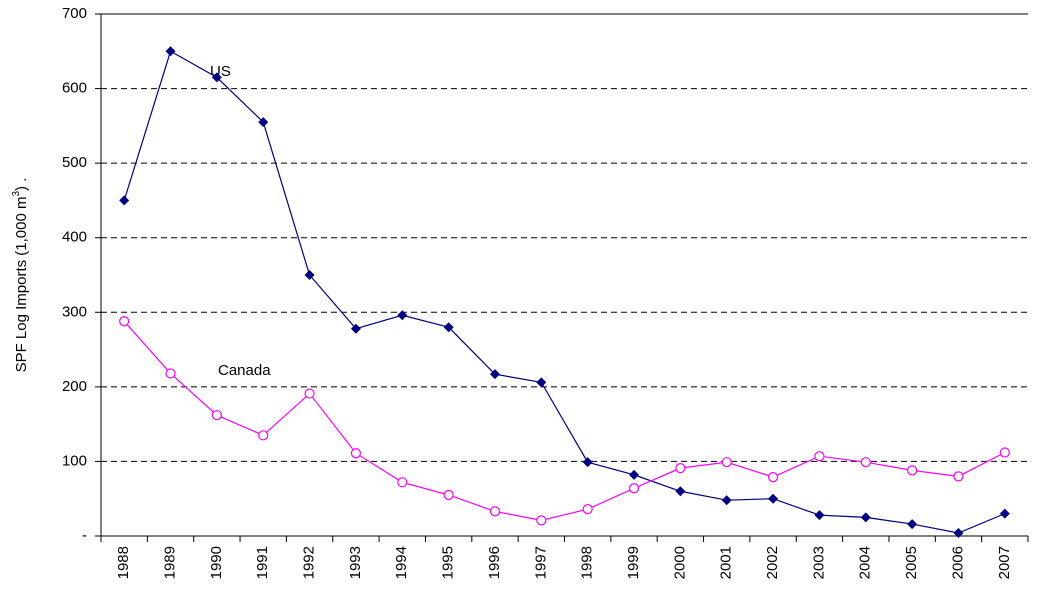 Image resolution: width=1037 pixels, height=602 pixels. Describe the element at coordinates (772, 562) in the screenshot. I see `x-tick-label: 2002` at that location.